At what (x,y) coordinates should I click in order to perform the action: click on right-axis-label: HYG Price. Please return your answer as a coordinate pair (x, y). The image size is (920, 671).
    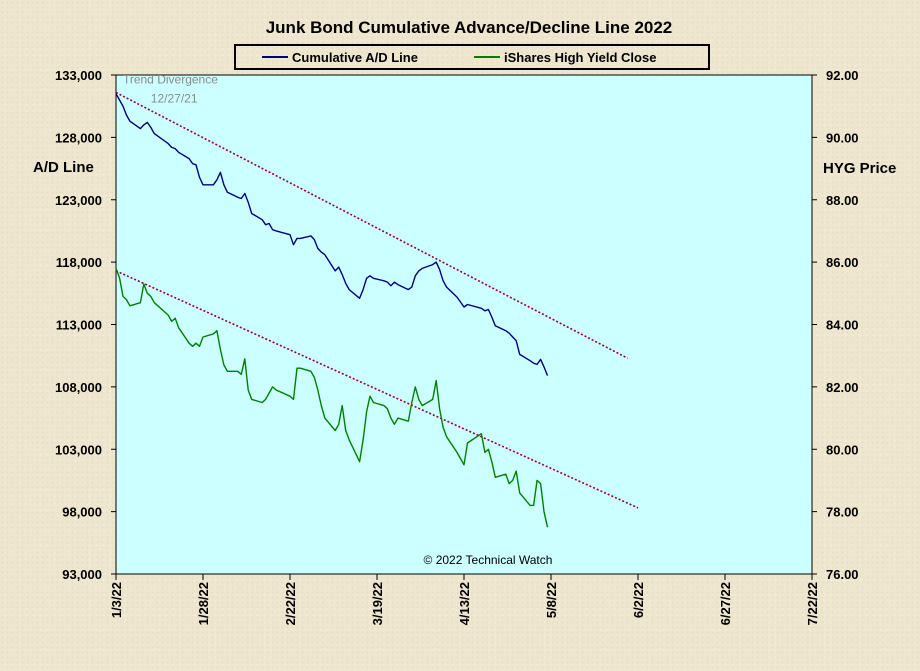
    Looking at the image, I should click on (859, 168).